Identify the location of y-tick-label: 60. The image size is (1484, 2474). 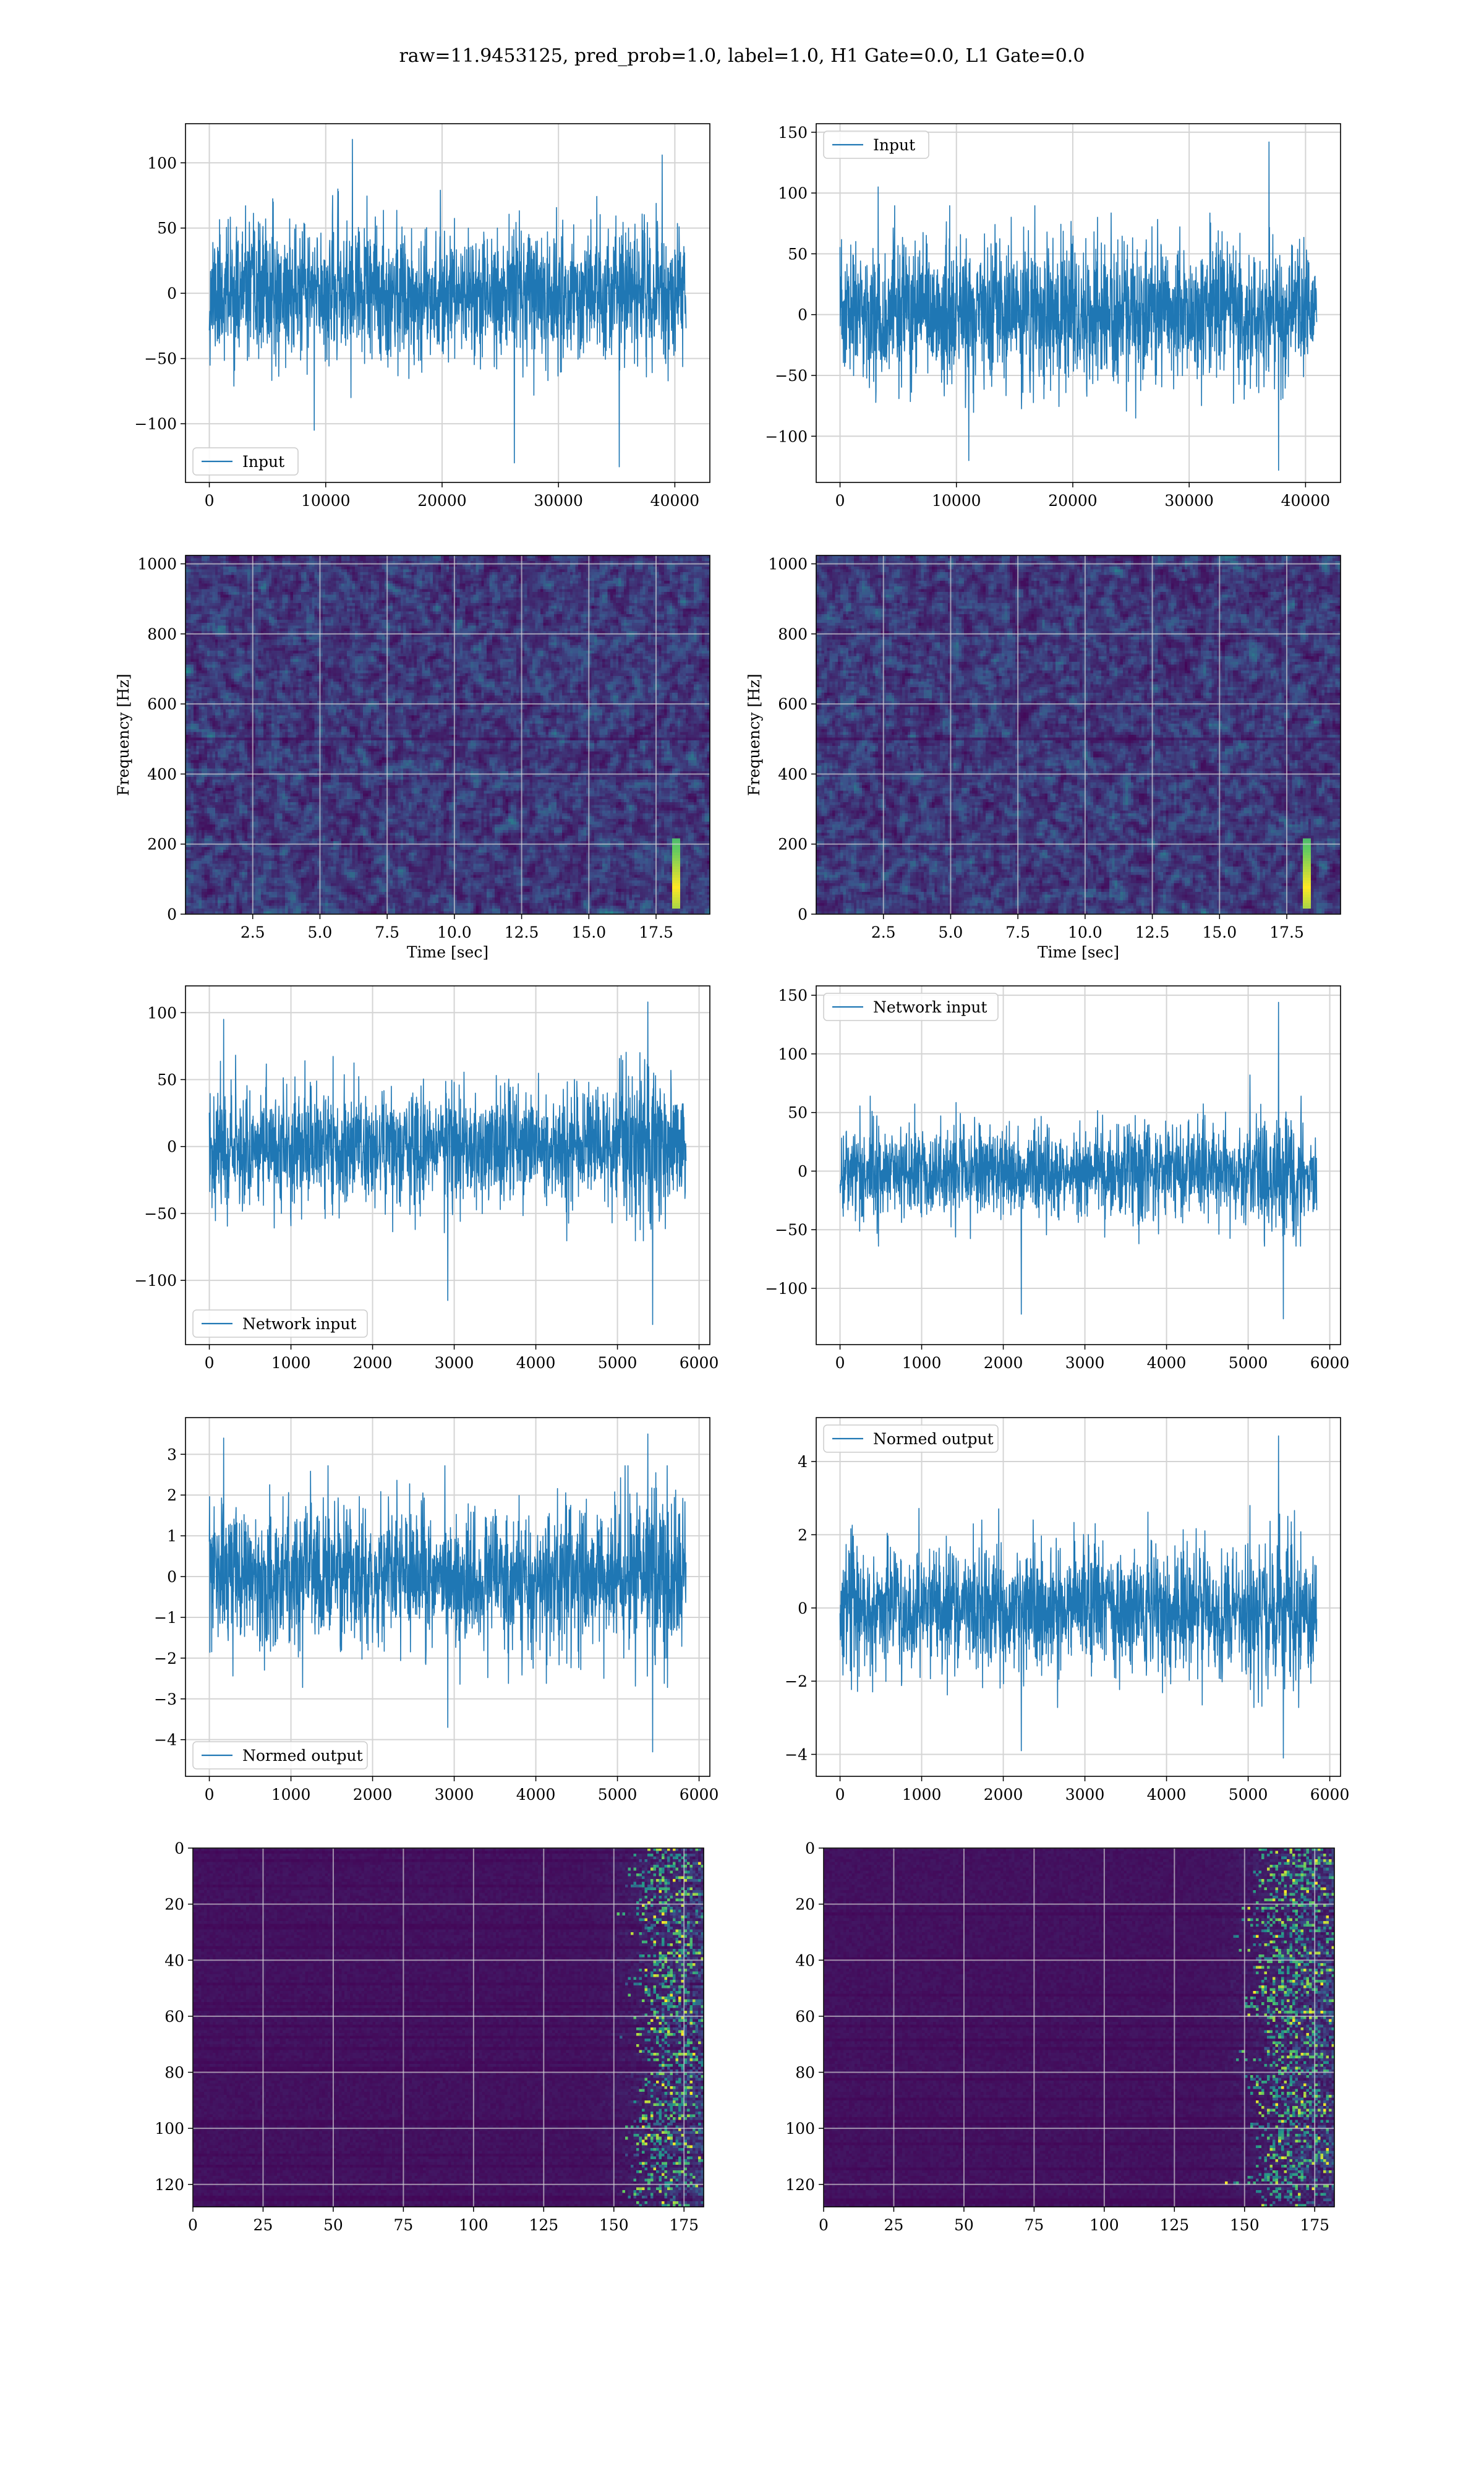
(174, 2017).